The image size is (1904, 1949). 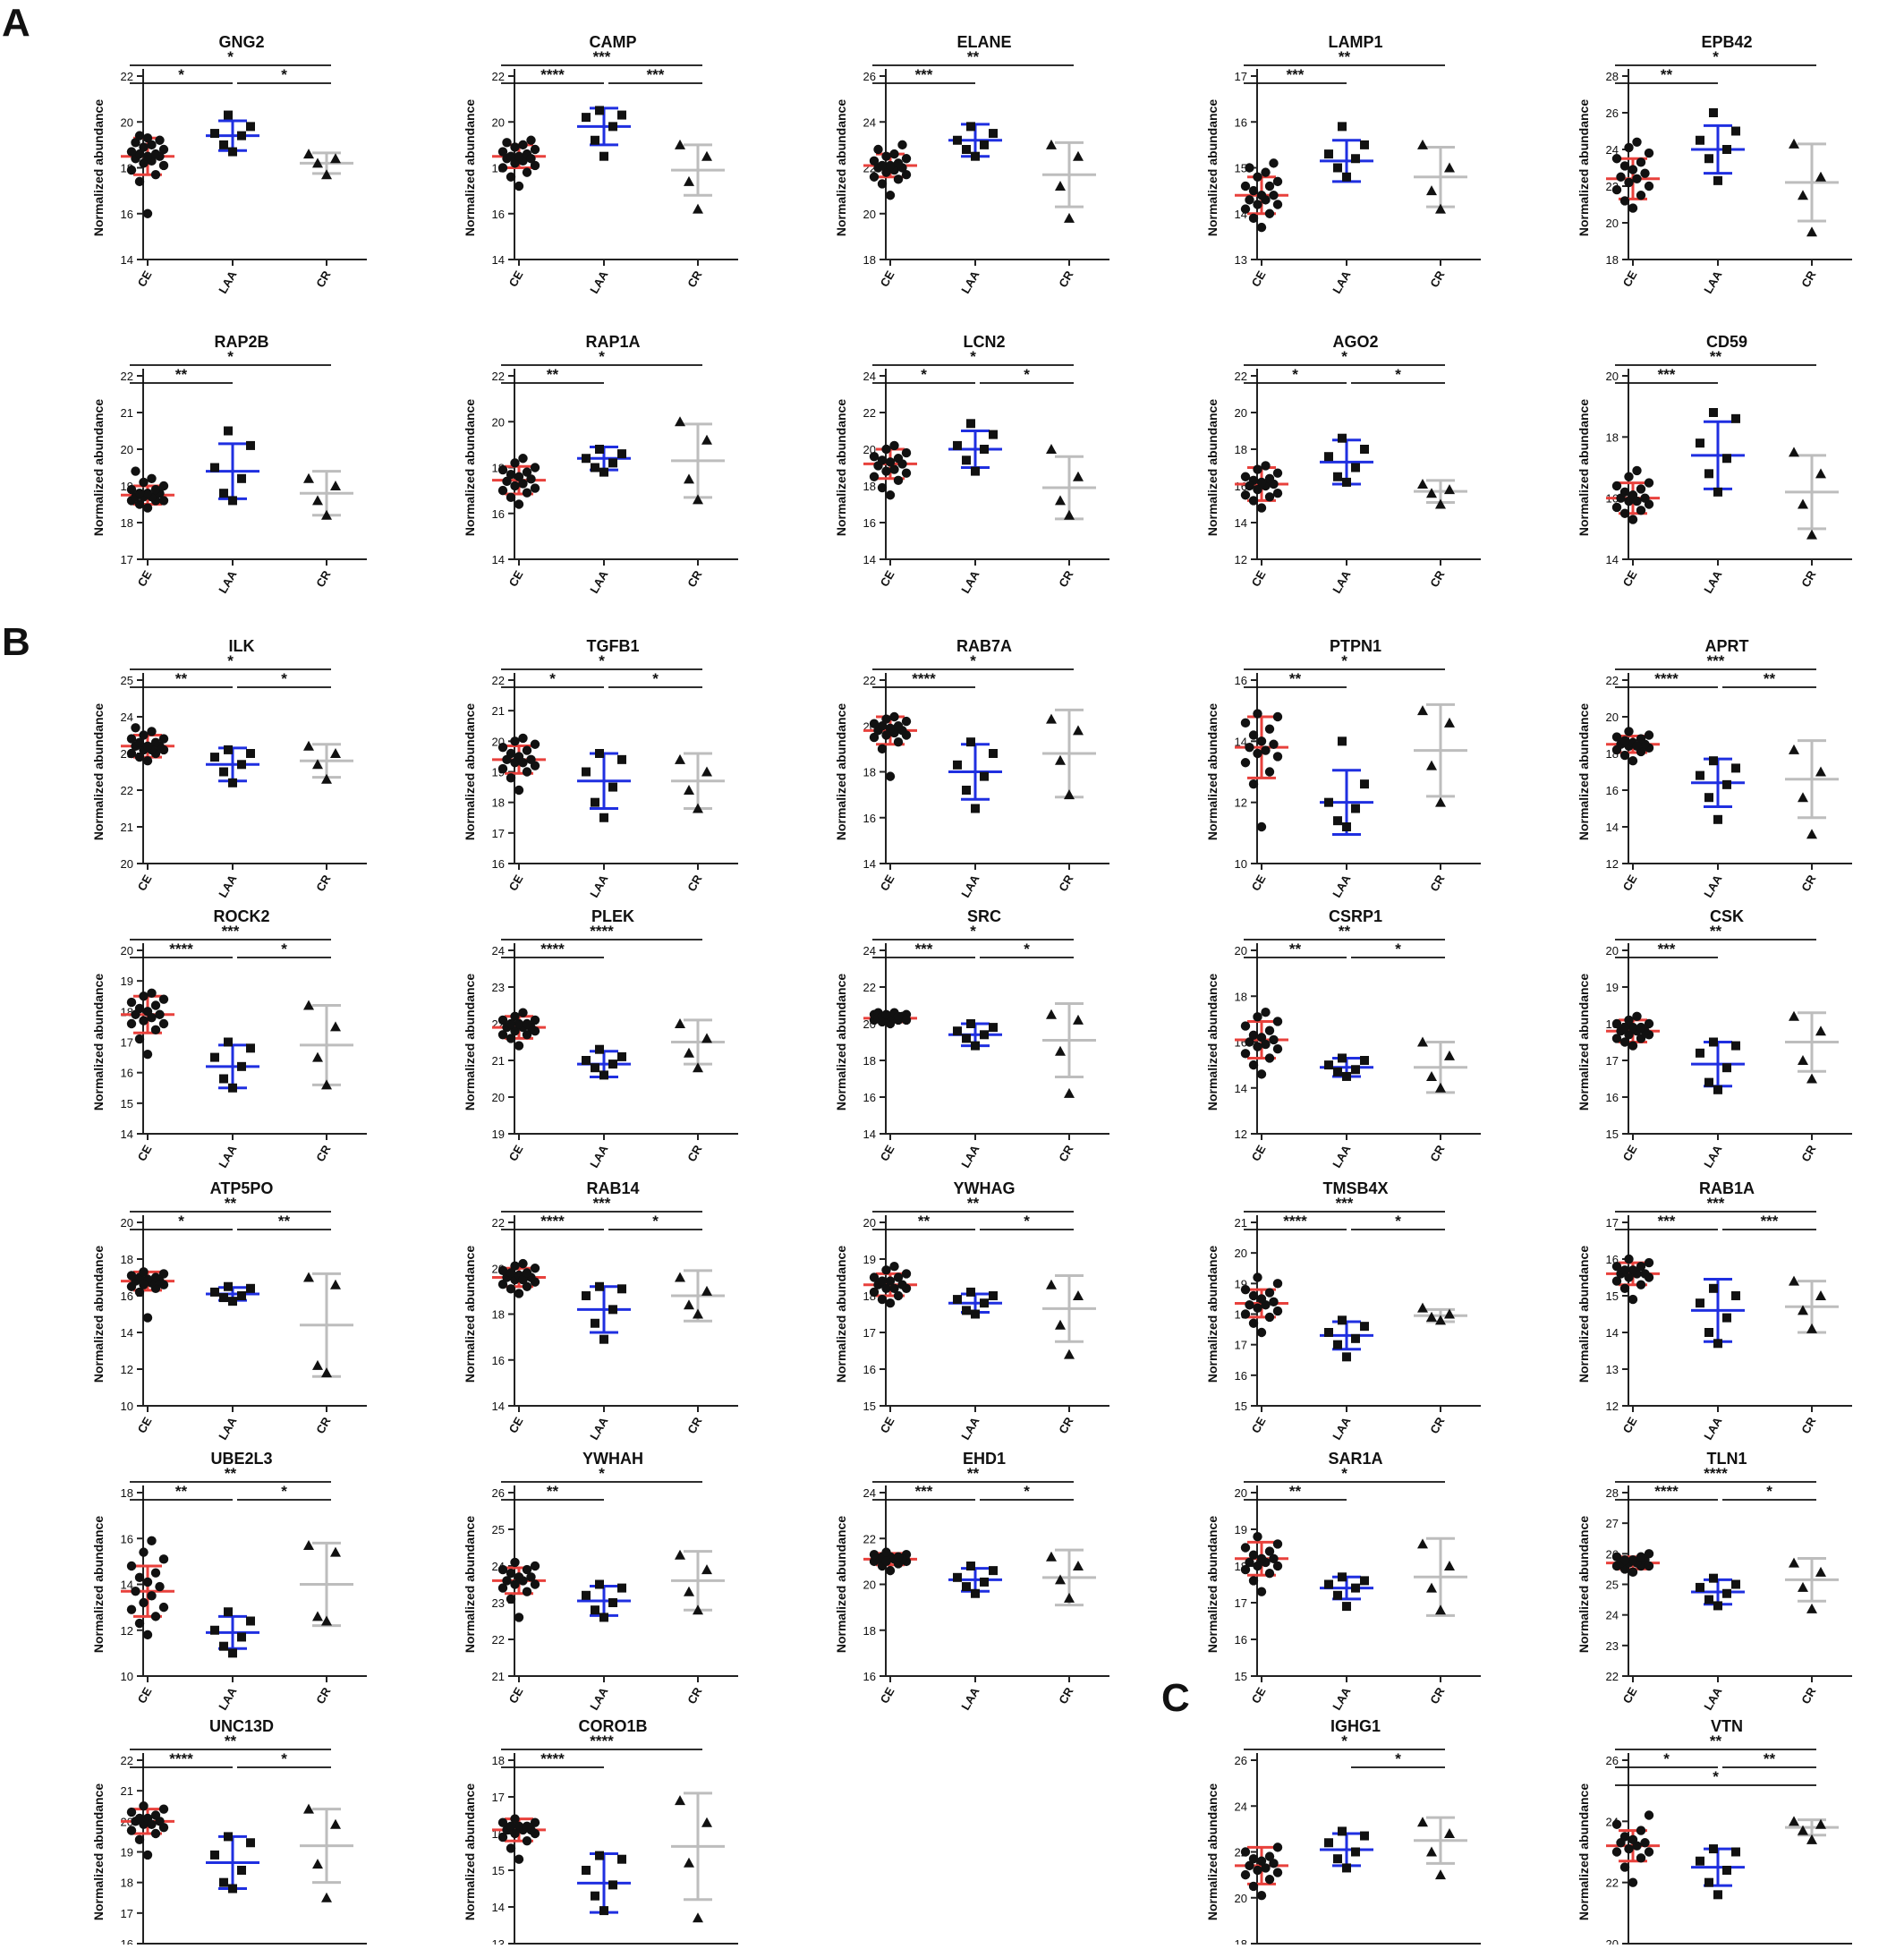 I want to click on significance-label: ***, so click(x=1667, y=948).